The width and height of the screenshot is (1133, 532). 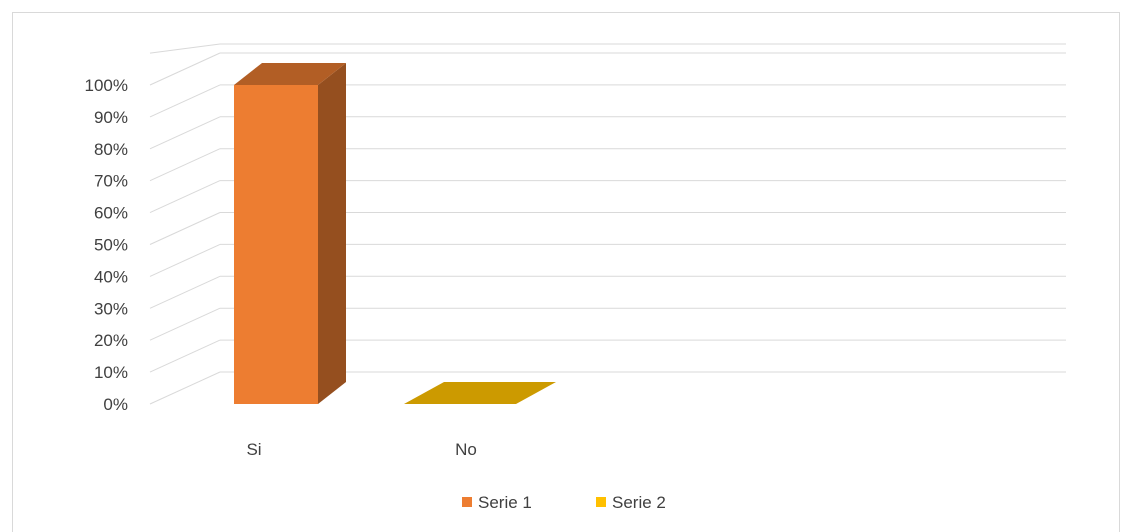 What do you see at coordinates (361, 449) in the screenshot?
I see `x-axis-category-labels: Si No` at bounding box center [361, 449].